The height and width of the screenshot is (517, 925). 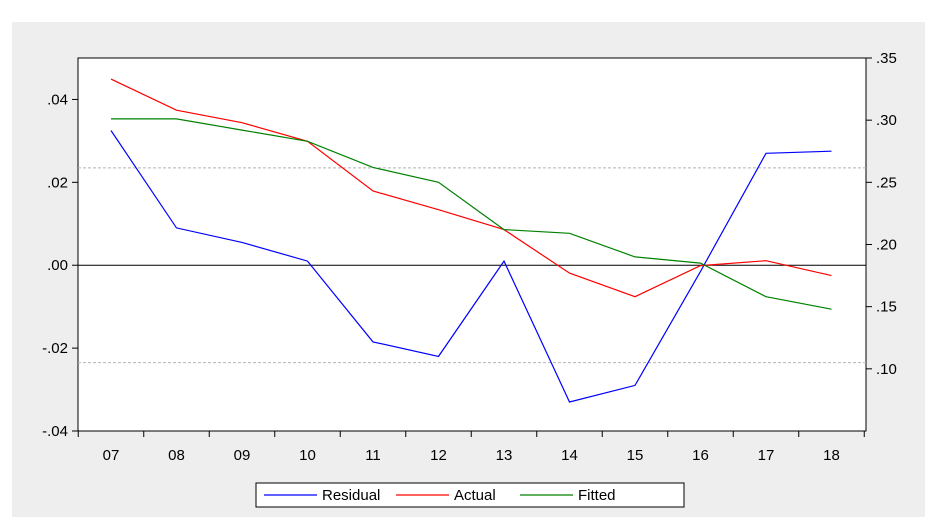 I want to click on left-tick-label: .02, so click(x=57, y=182).